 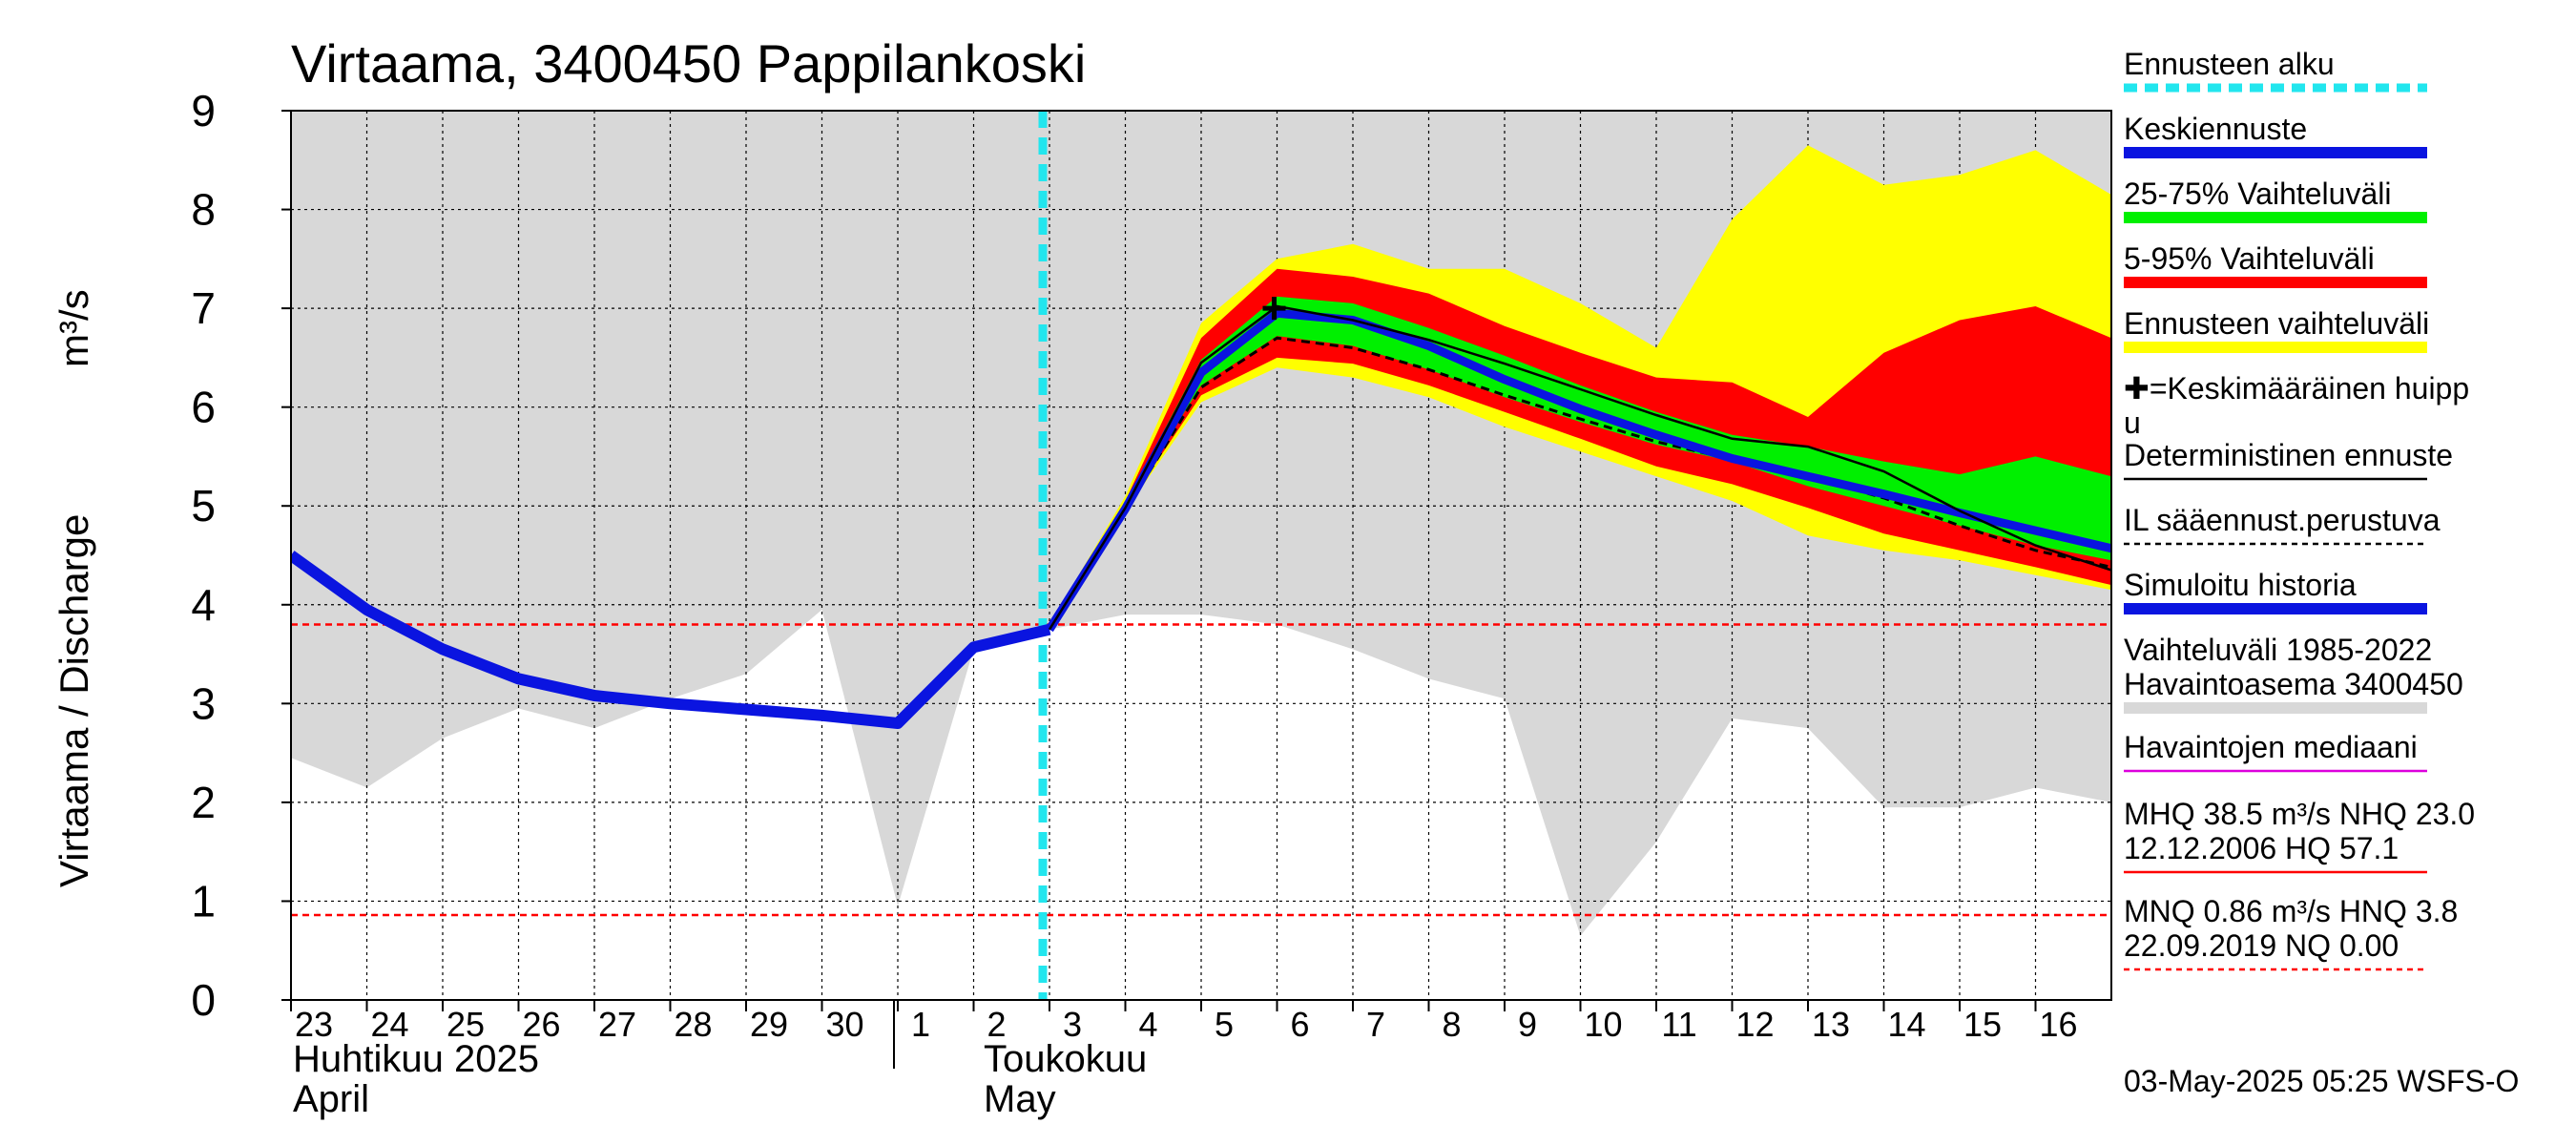 What do you see at coordinates (1020, 1099) in the screenshot?
I see `month-label-may-en: May` at bounding box center [1020, 1099].